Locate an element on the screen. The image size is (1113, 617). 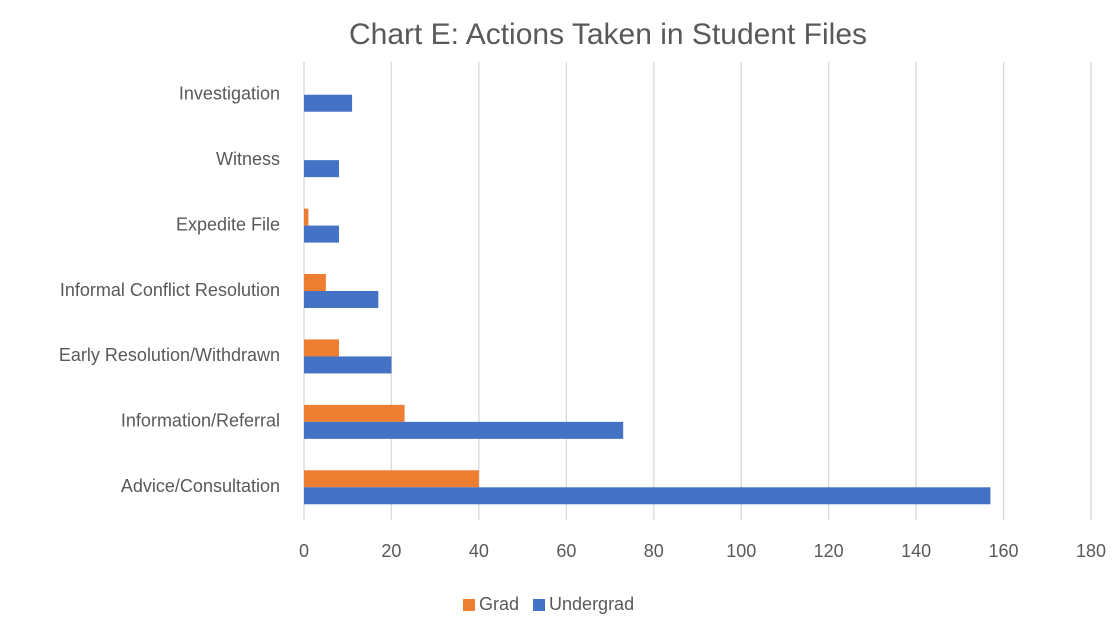
x-tick-label: 80 is located at coordinates (654, 551).